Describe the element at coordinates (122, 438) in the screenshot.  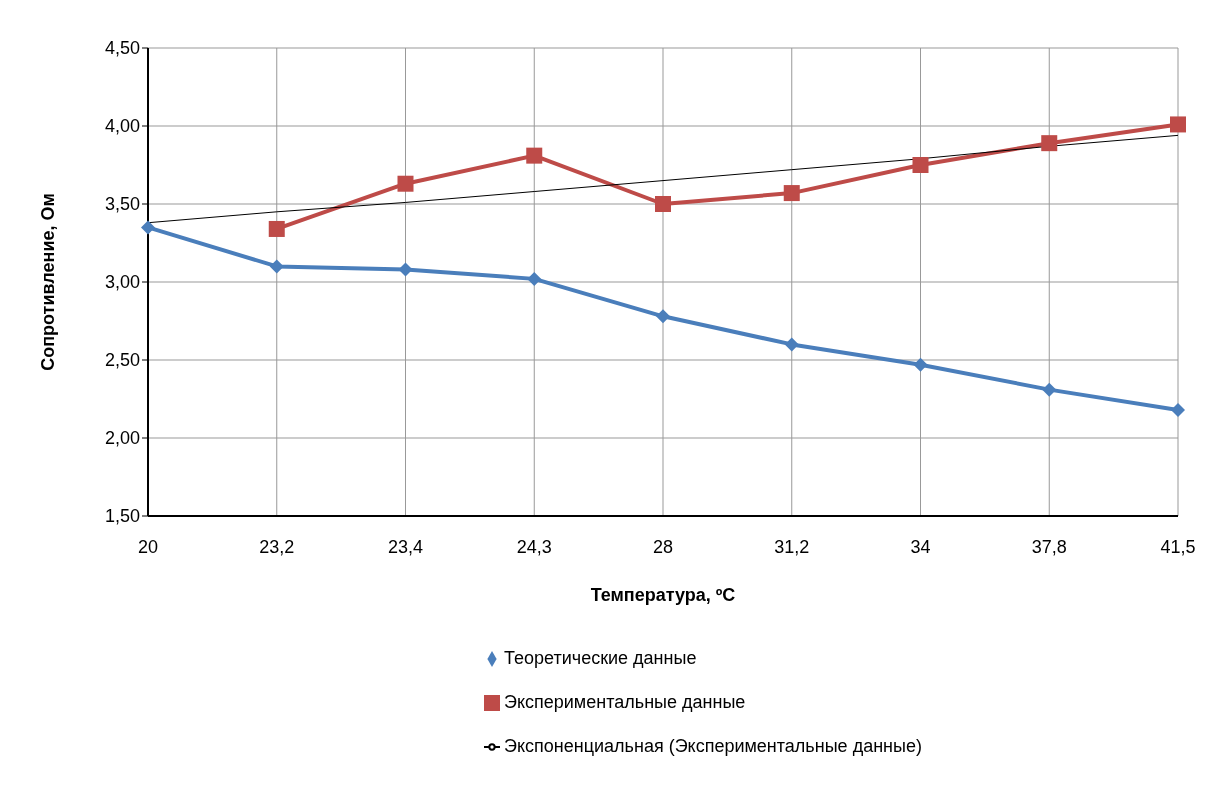
I see `y-tick-label: 2,00` at that location.